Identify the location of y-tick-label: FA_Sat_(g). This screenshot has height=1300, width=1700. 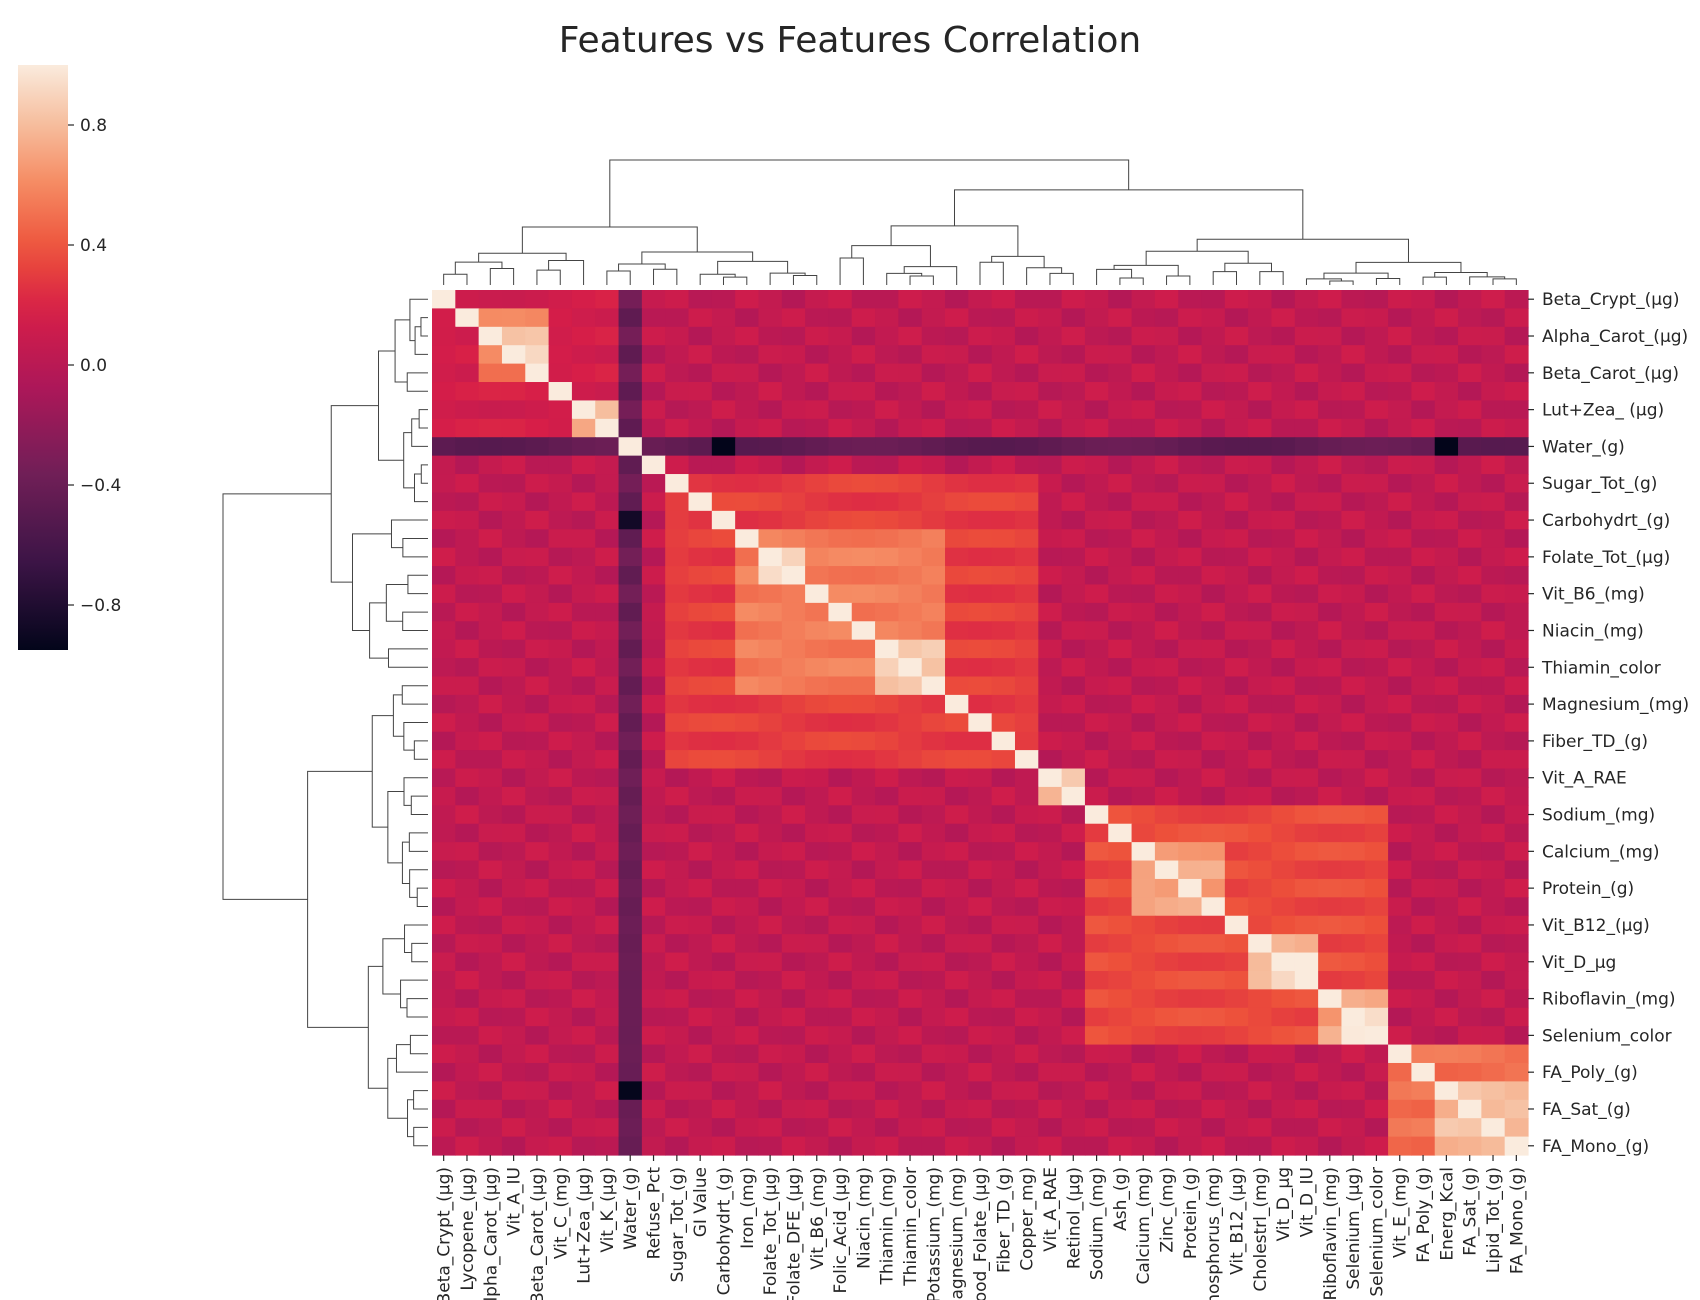
(1586, 1110).